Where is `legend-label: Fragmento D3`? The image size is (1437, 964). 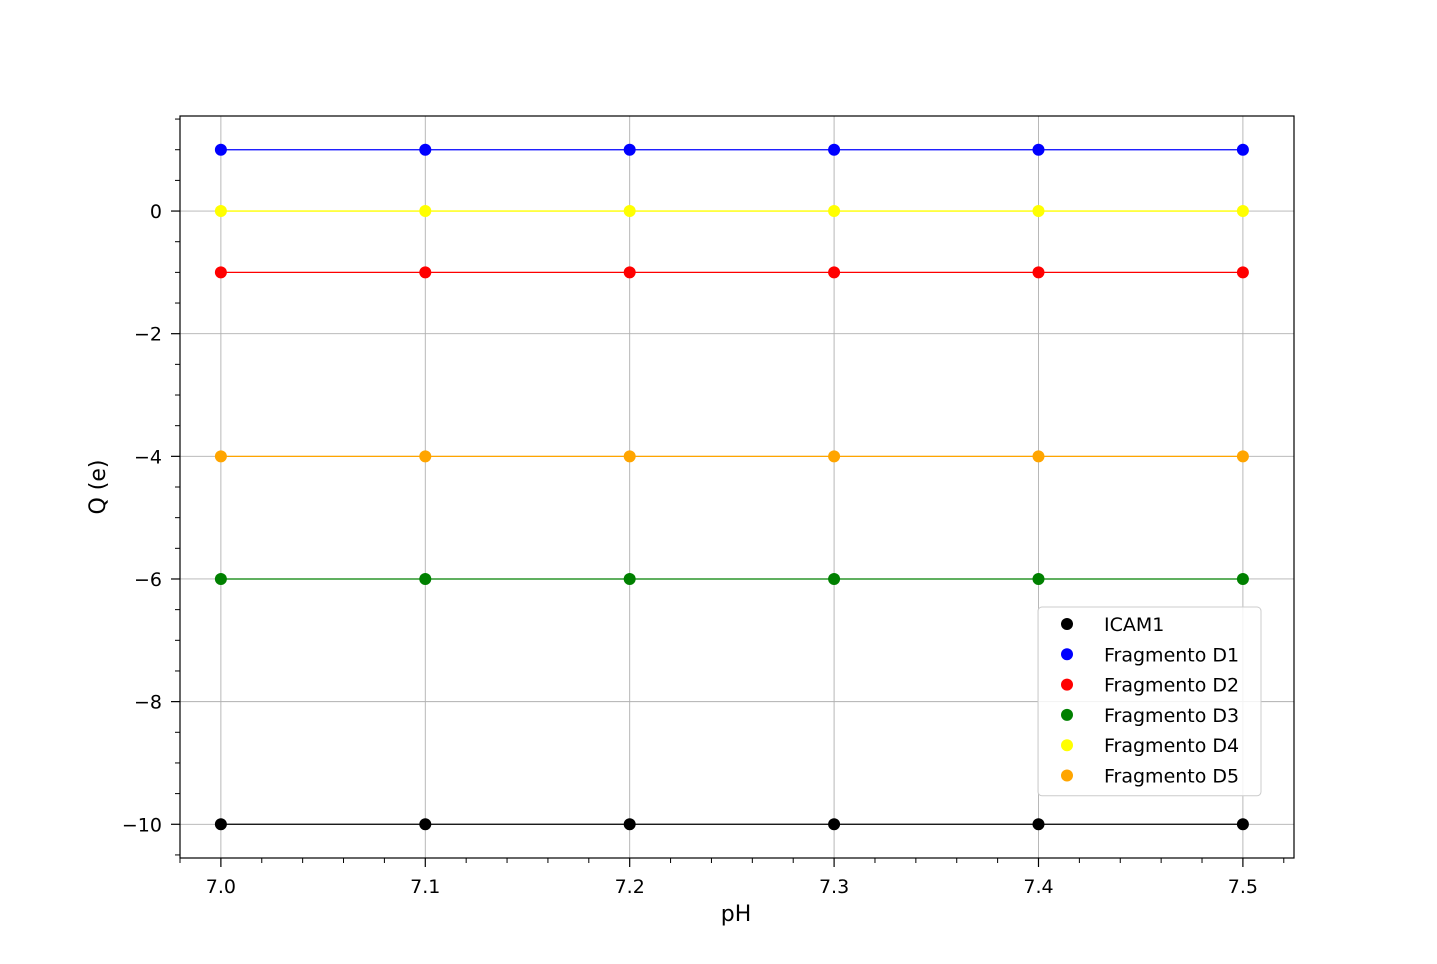 legend-label: Fragmento D3 is located at coordinates (1171, 716).